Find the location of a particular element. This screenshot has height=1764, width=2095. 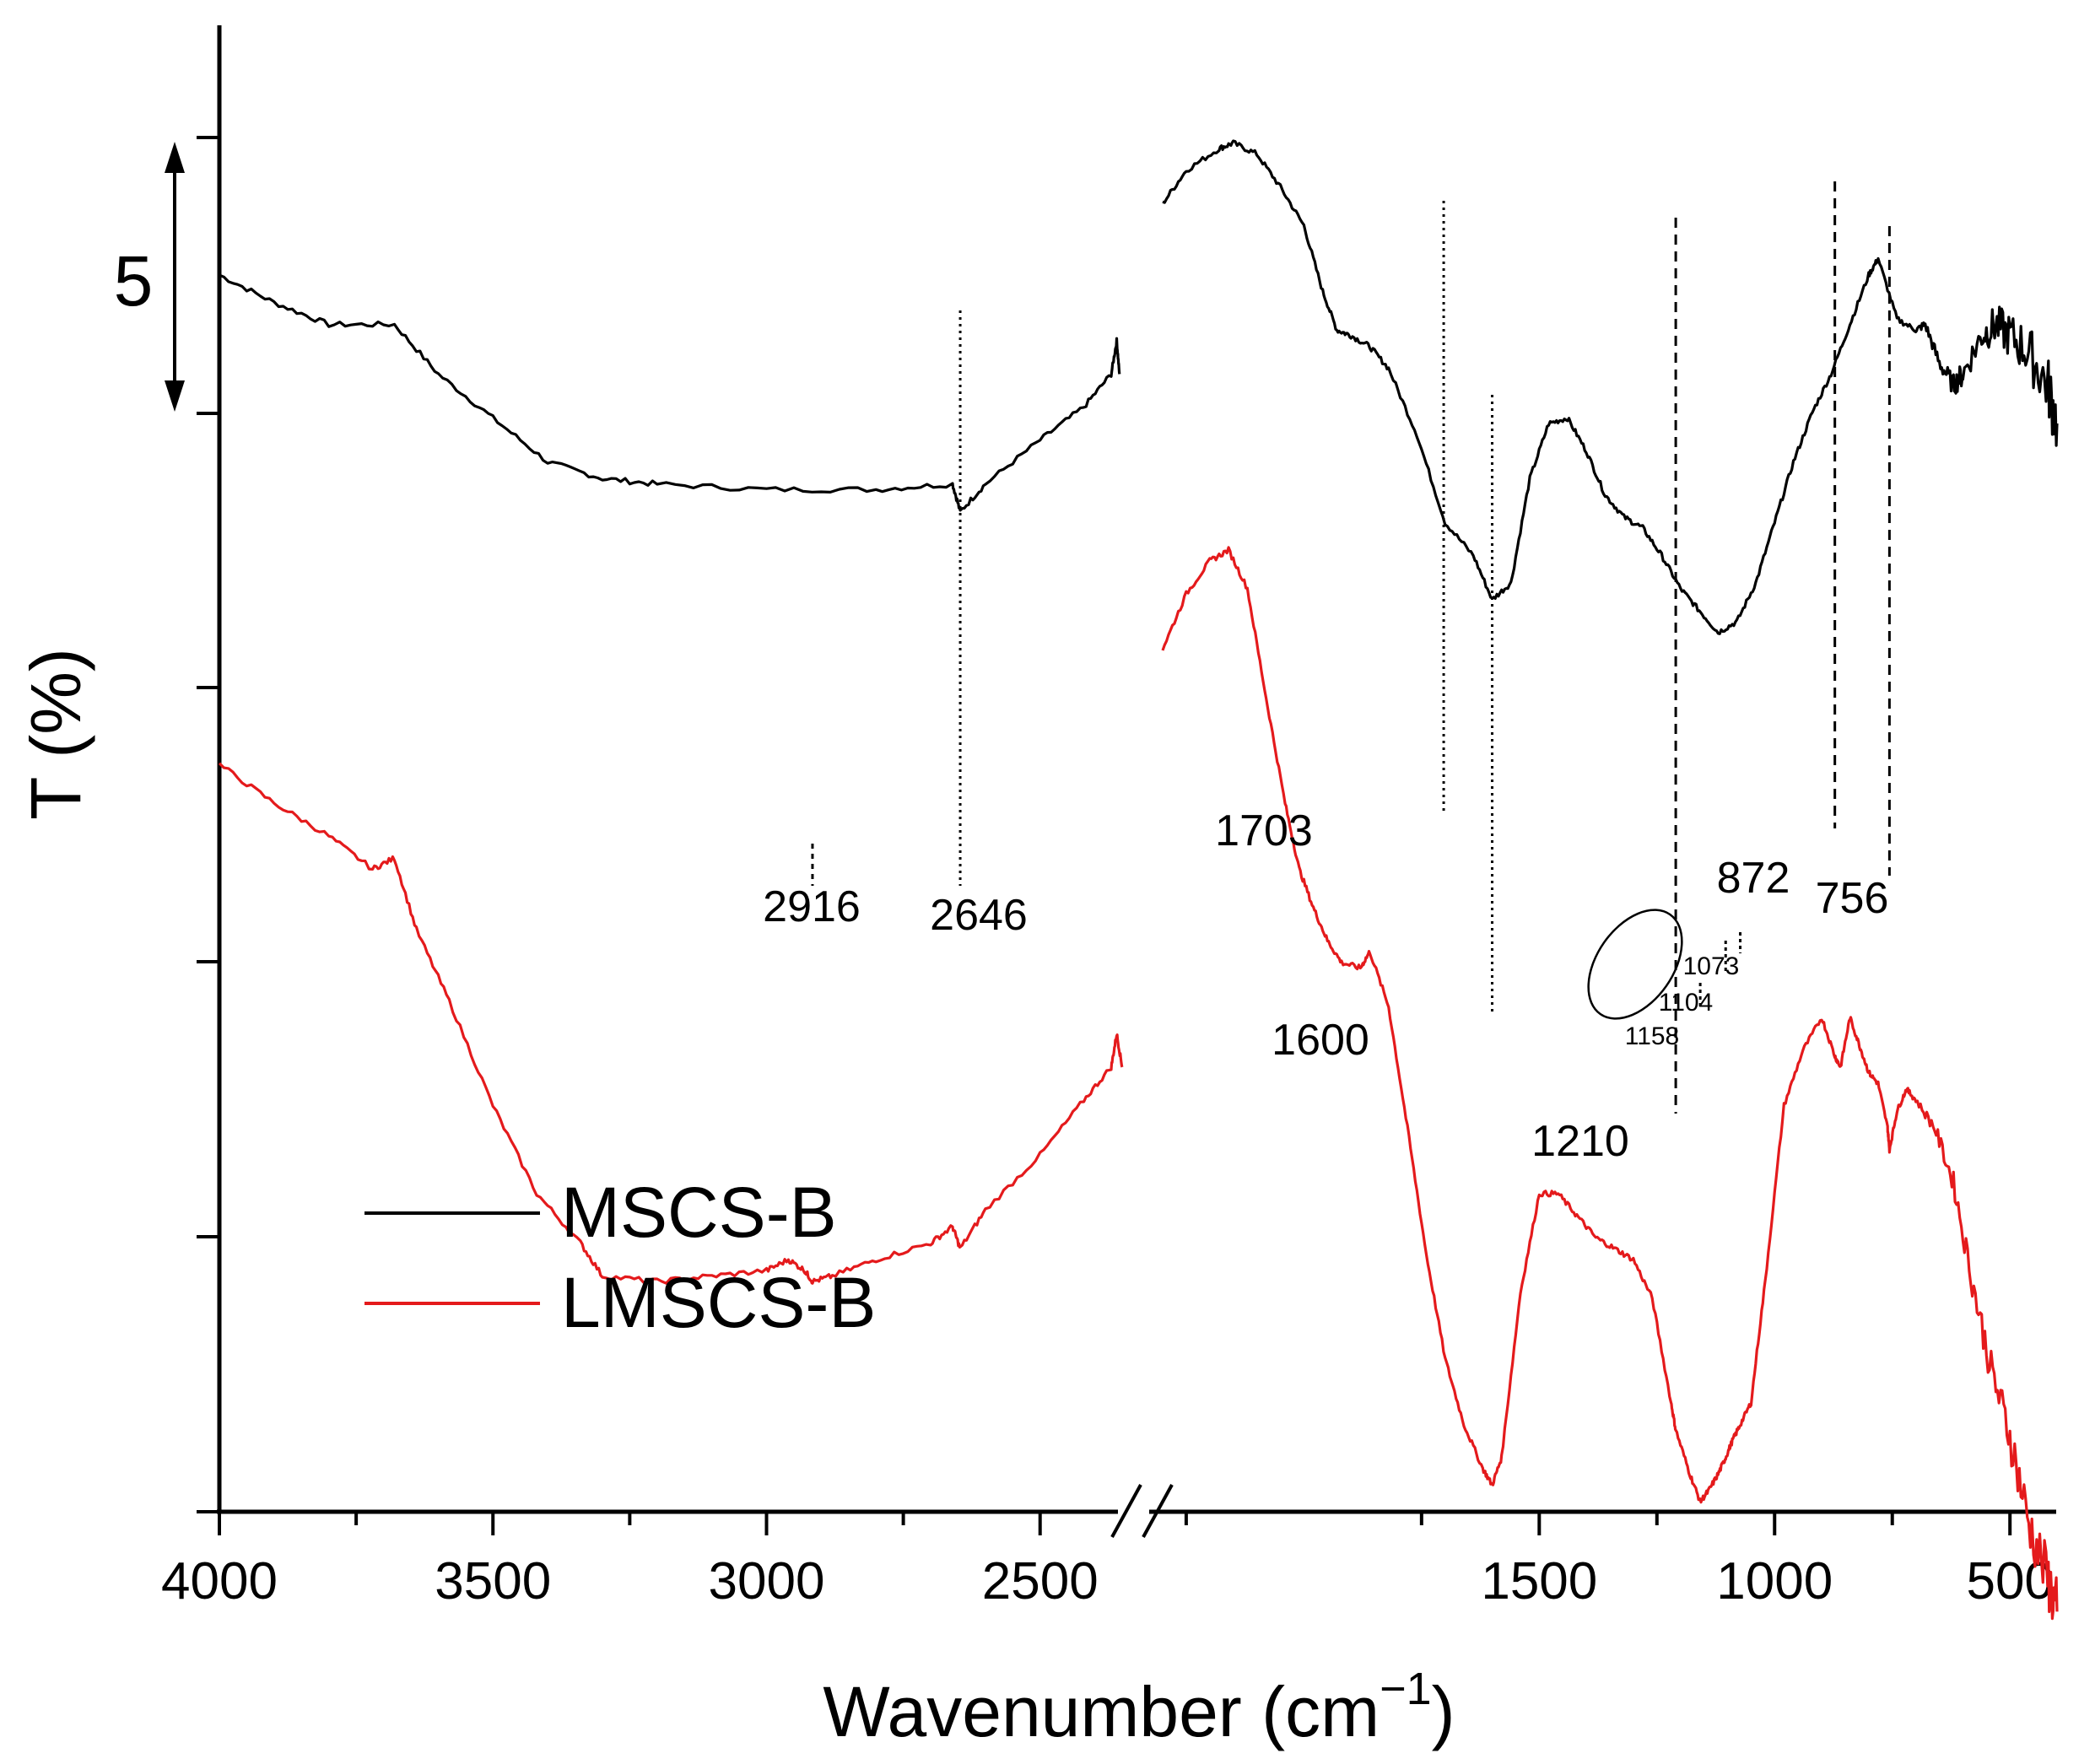

x-tick-label: 1000 is located at coordinates (1774, 1581).